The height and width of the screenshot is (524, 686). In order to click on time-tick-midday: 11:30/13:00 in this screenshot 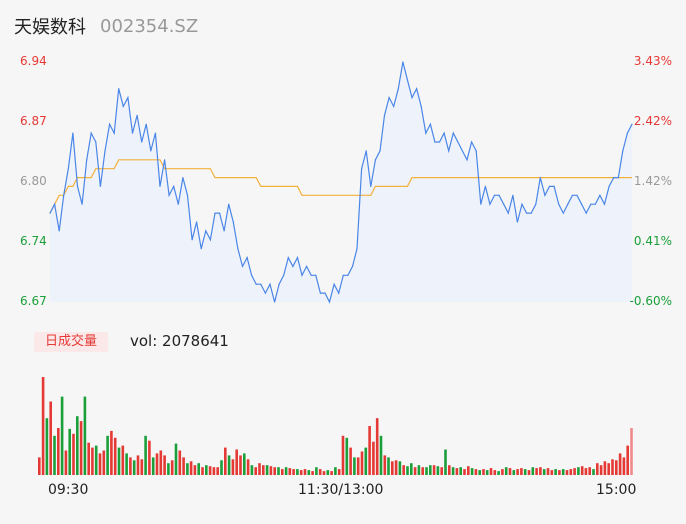, I will do `click(341, 490)`.